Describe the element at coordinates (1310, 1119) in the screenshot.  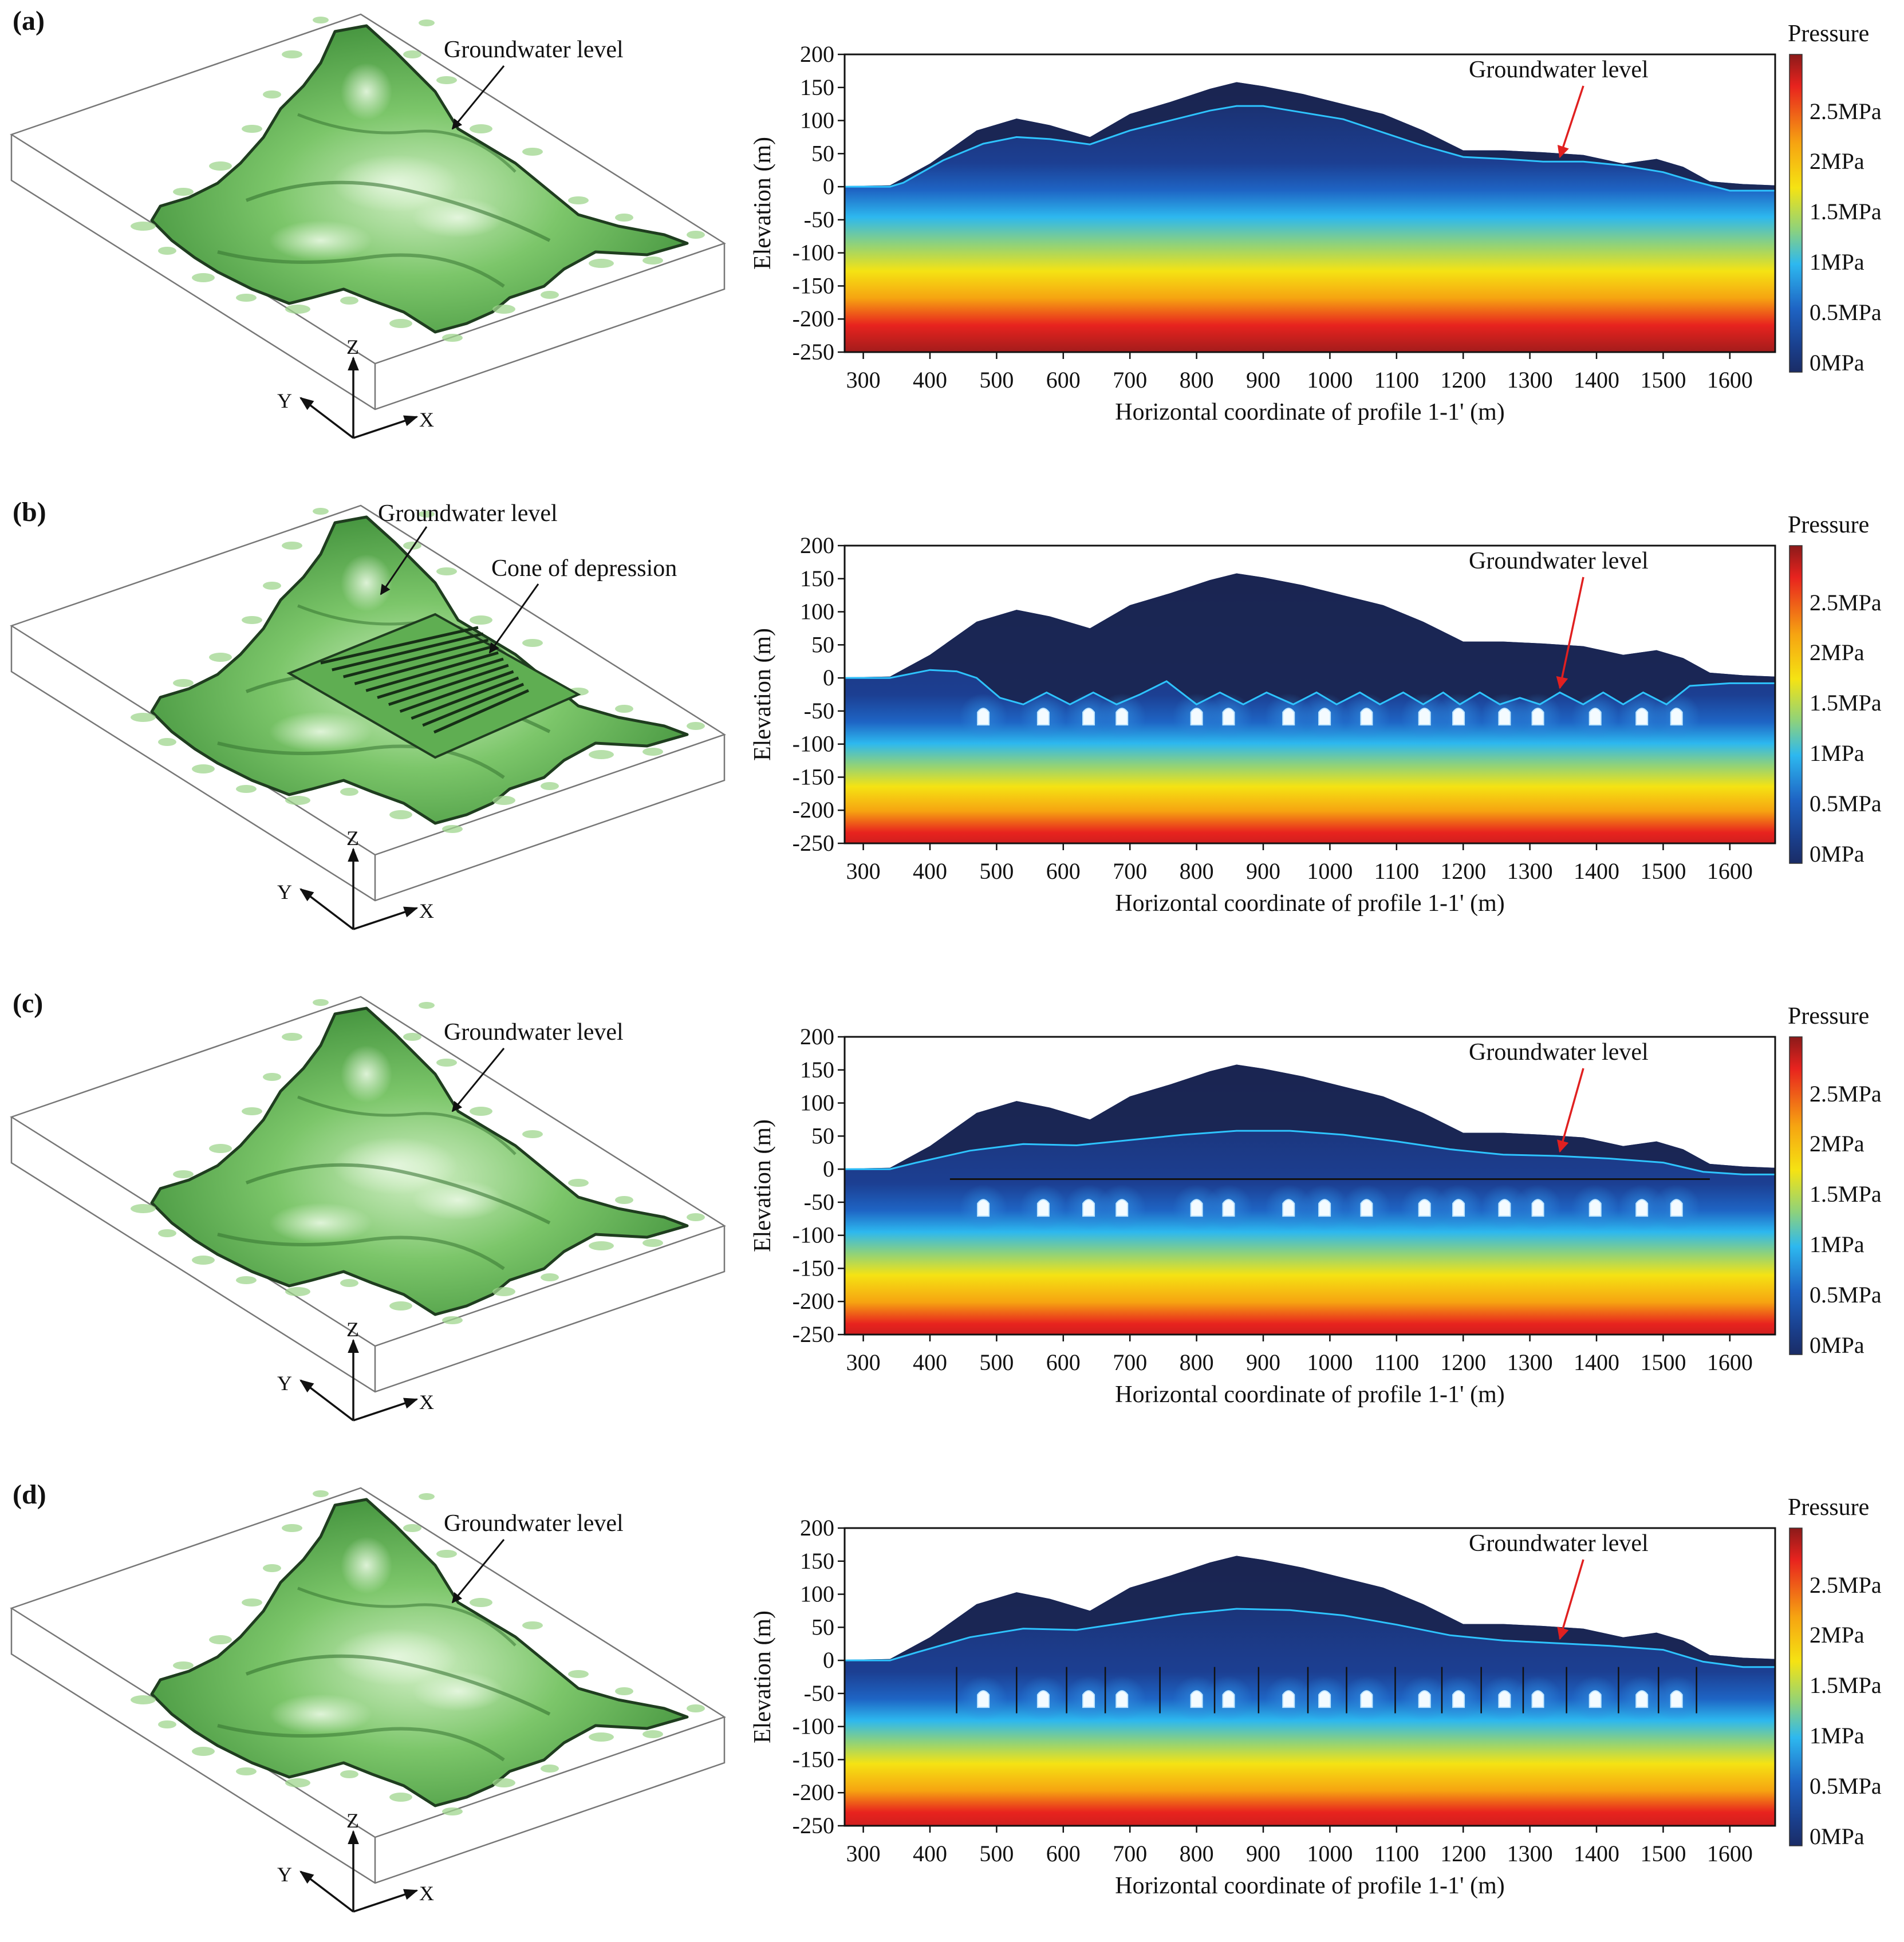
I see `unsaturated-zone` at that location.